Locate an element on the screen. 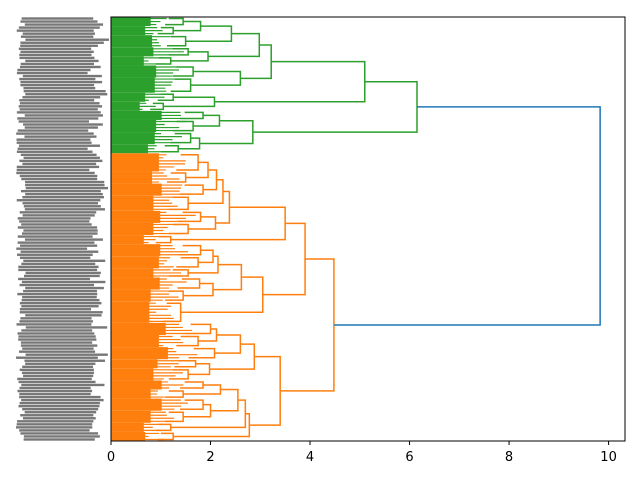 The image size is (640, 480). leaf-labels is located at coordinates (62, 229).